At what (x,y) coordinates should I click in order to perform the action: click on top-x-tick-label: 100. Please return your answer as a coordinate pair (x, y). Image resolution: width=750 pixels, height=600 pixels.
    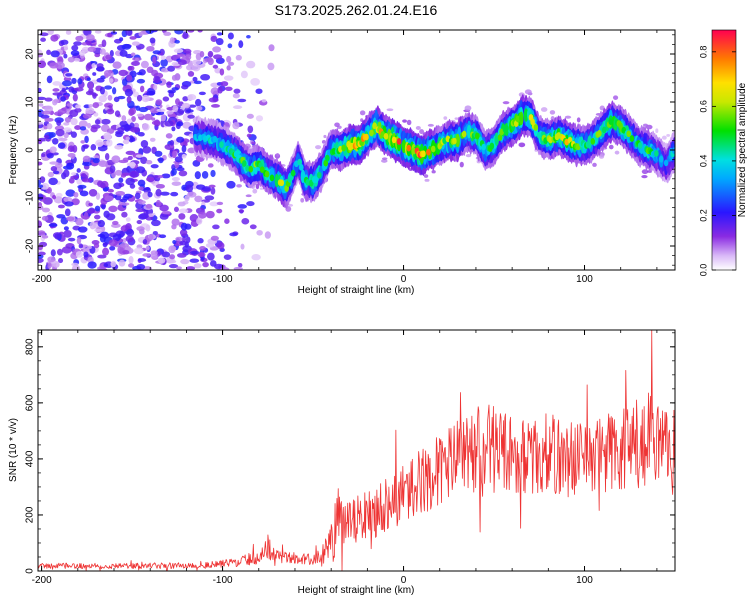
    Looking at the image, I should click on (584, 279).